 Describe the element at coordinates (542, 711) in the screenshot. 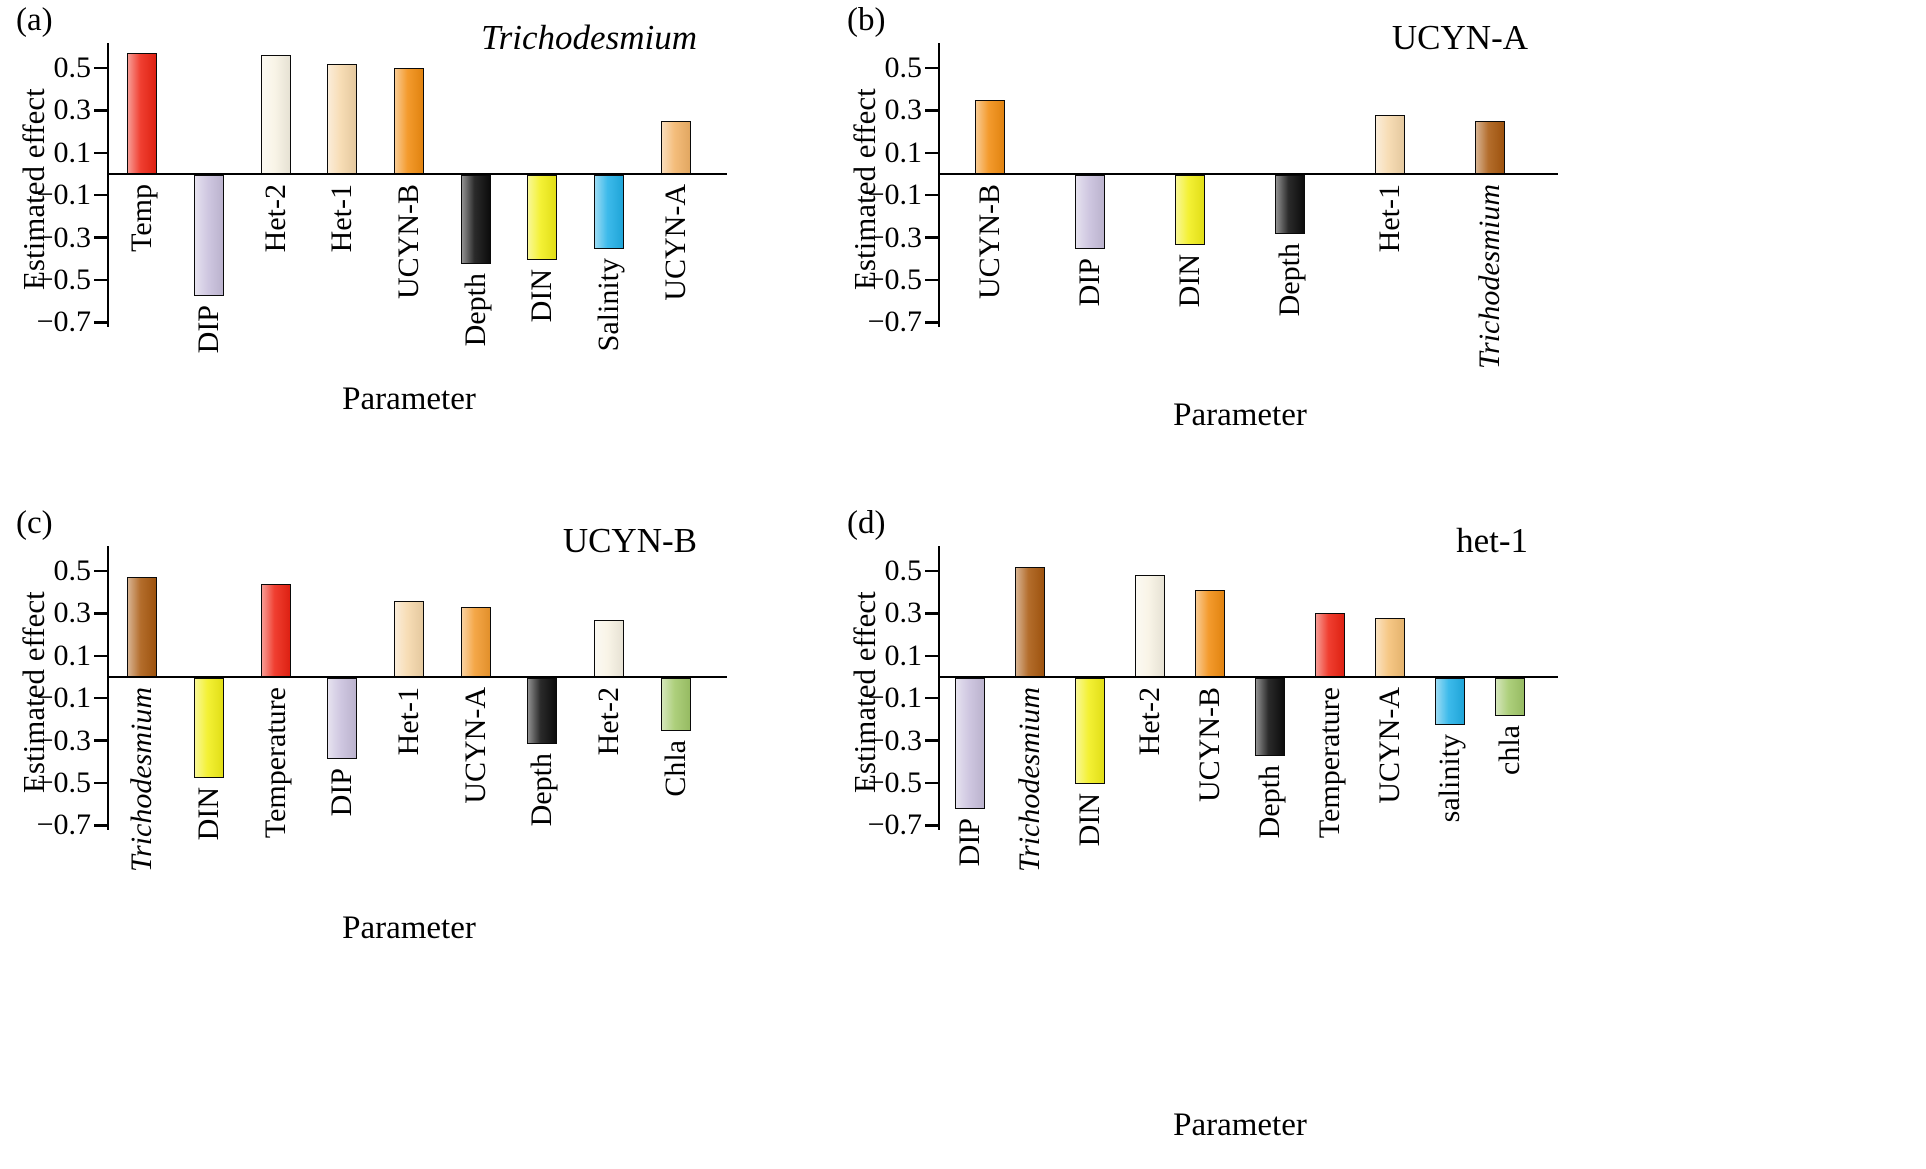

I see `bar-depth` at that location.